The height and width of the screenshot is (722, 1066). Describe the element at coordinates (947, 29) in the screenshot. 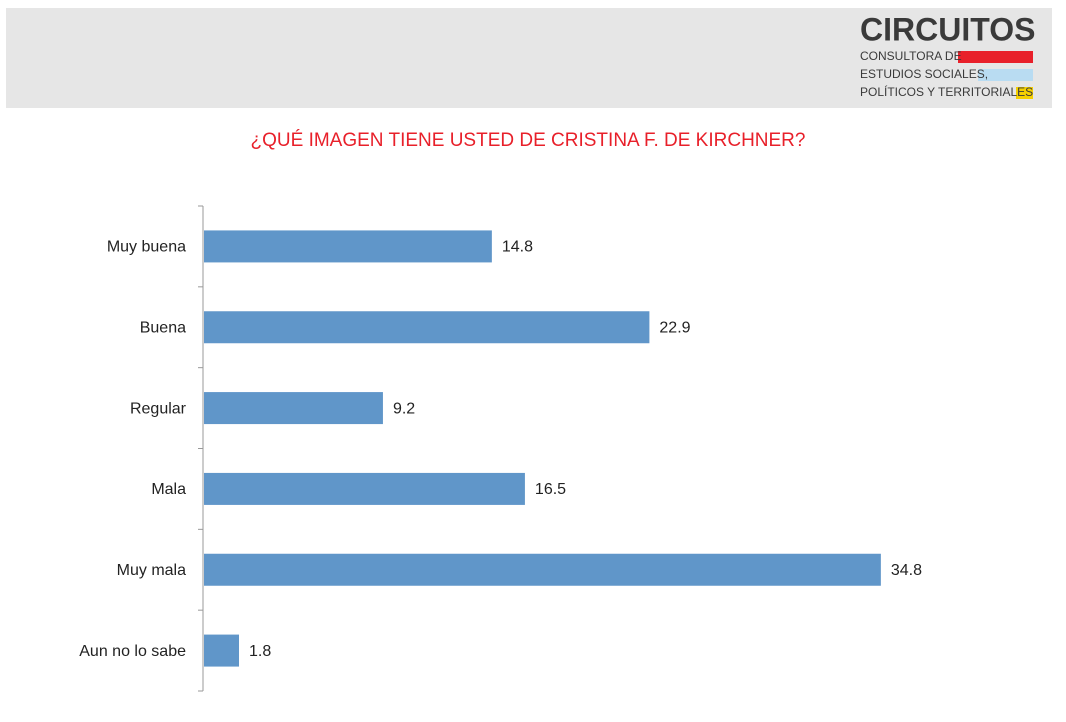

I see `brand: CIRCUITOS` at that location.